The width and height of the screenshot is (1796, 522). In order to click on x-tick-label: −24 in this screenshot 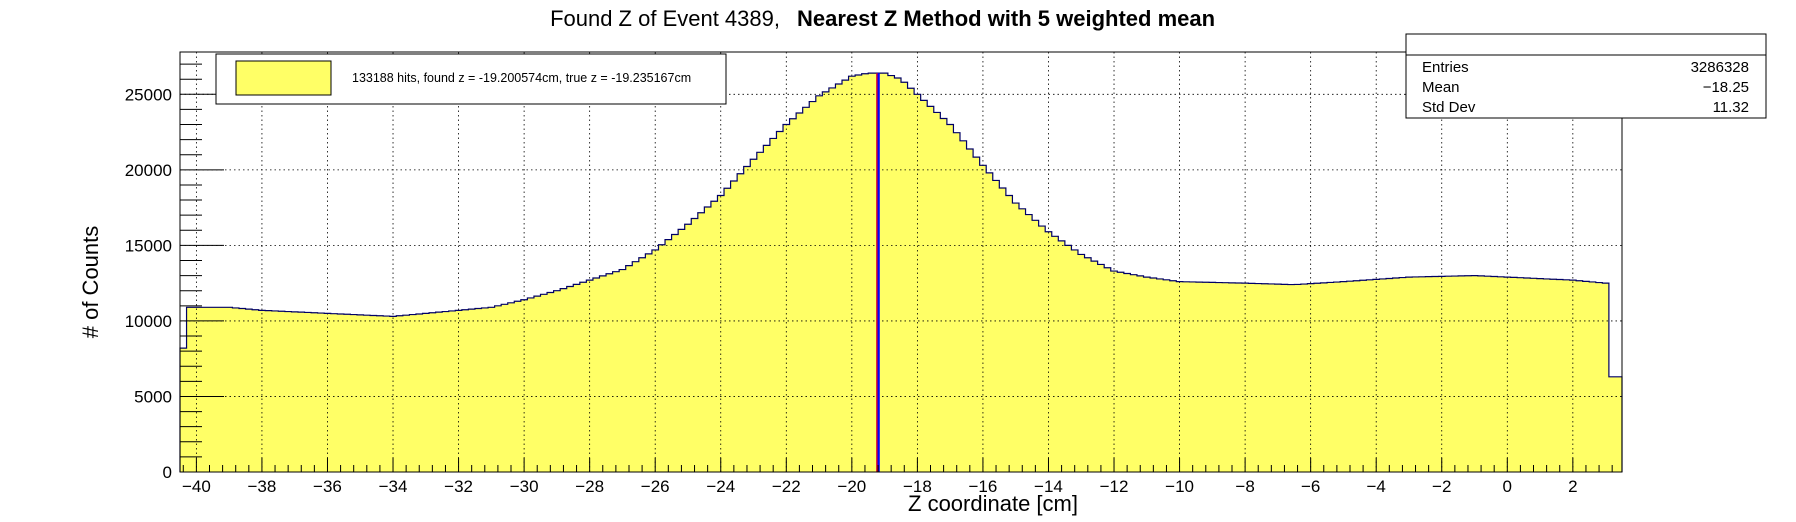, I will do `click(720, 486)`.